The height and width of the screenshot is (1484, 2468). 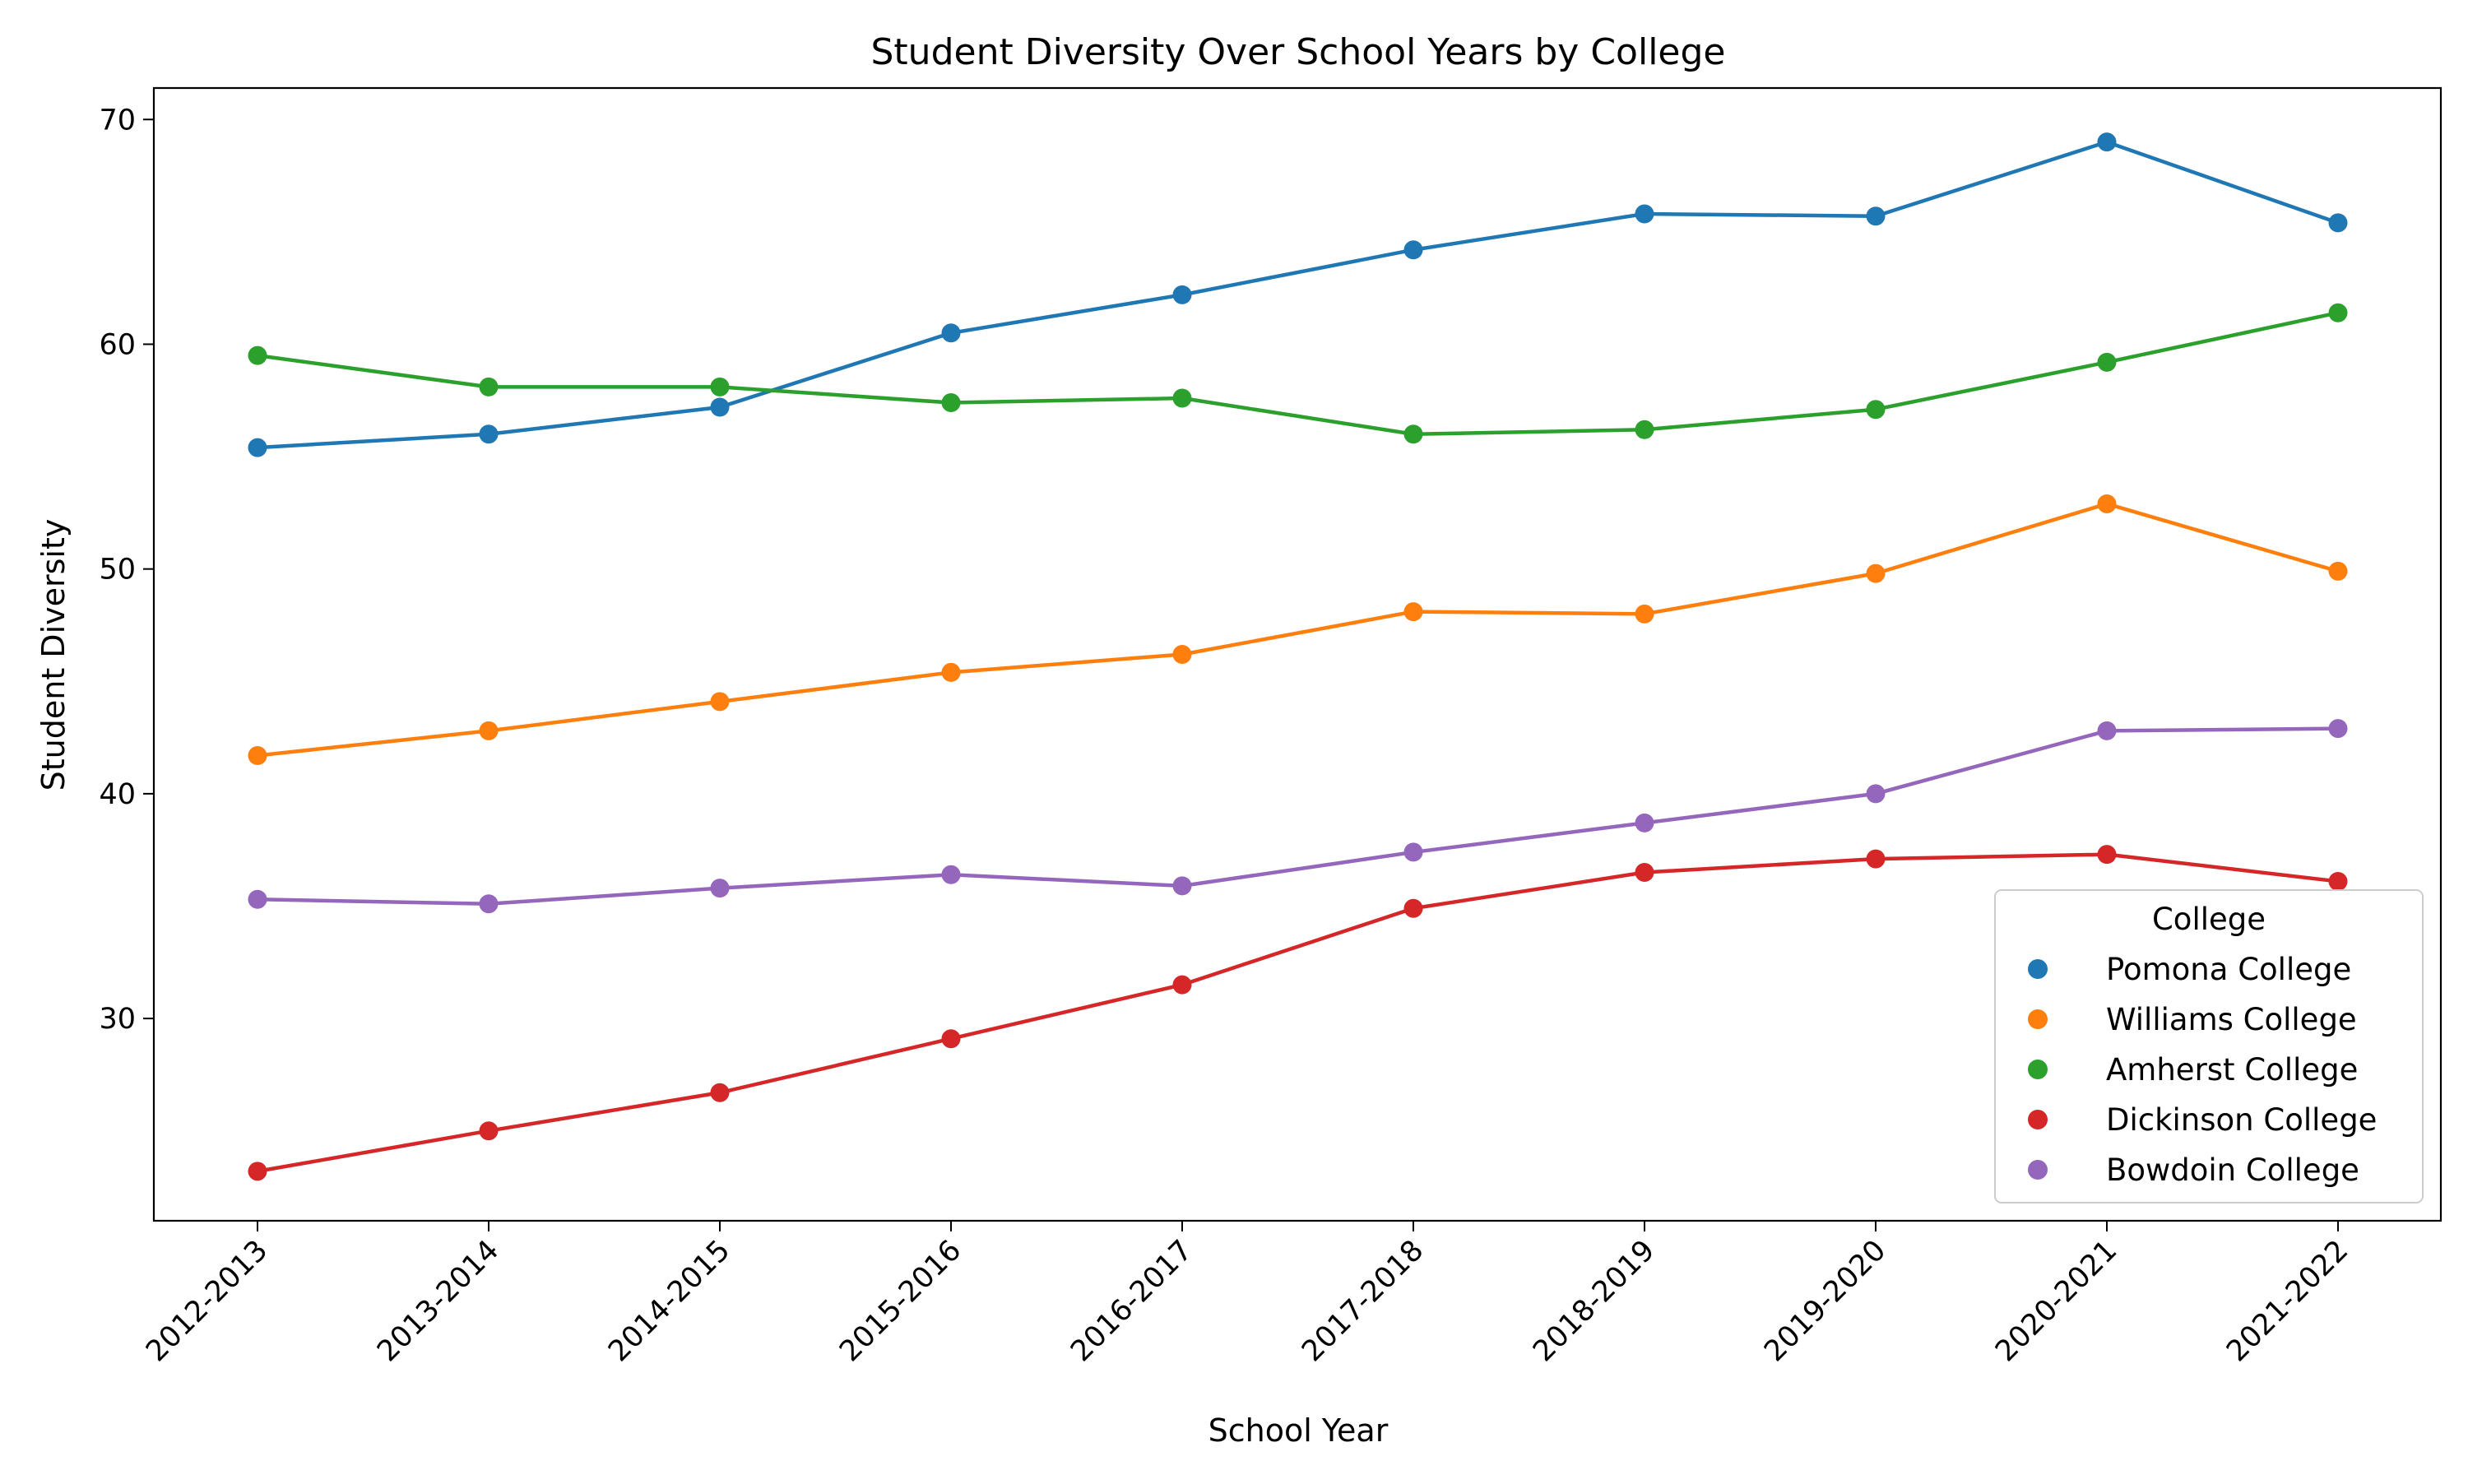 I want to click on legend-title: College, so click(x=2209, y=919).